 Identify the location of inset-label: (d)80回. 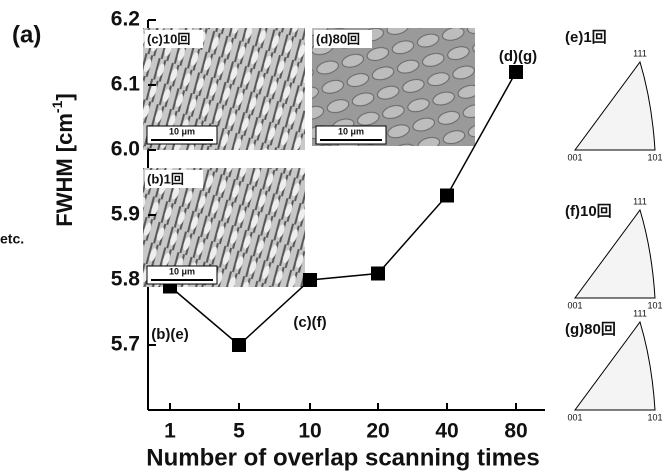
(338, 38).